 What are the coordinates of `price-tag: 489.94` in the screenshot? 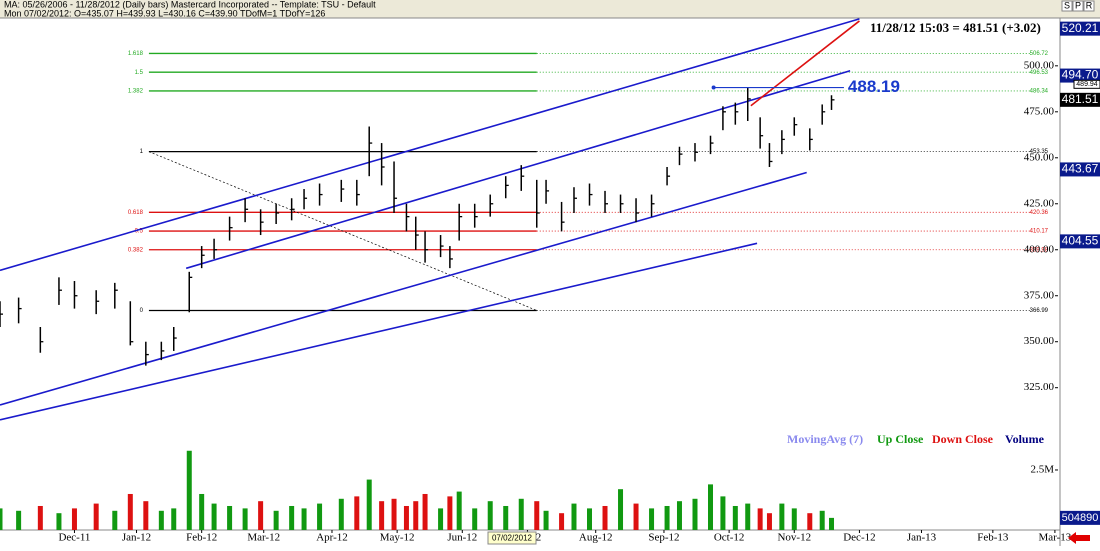 It's located at (1087, 84).